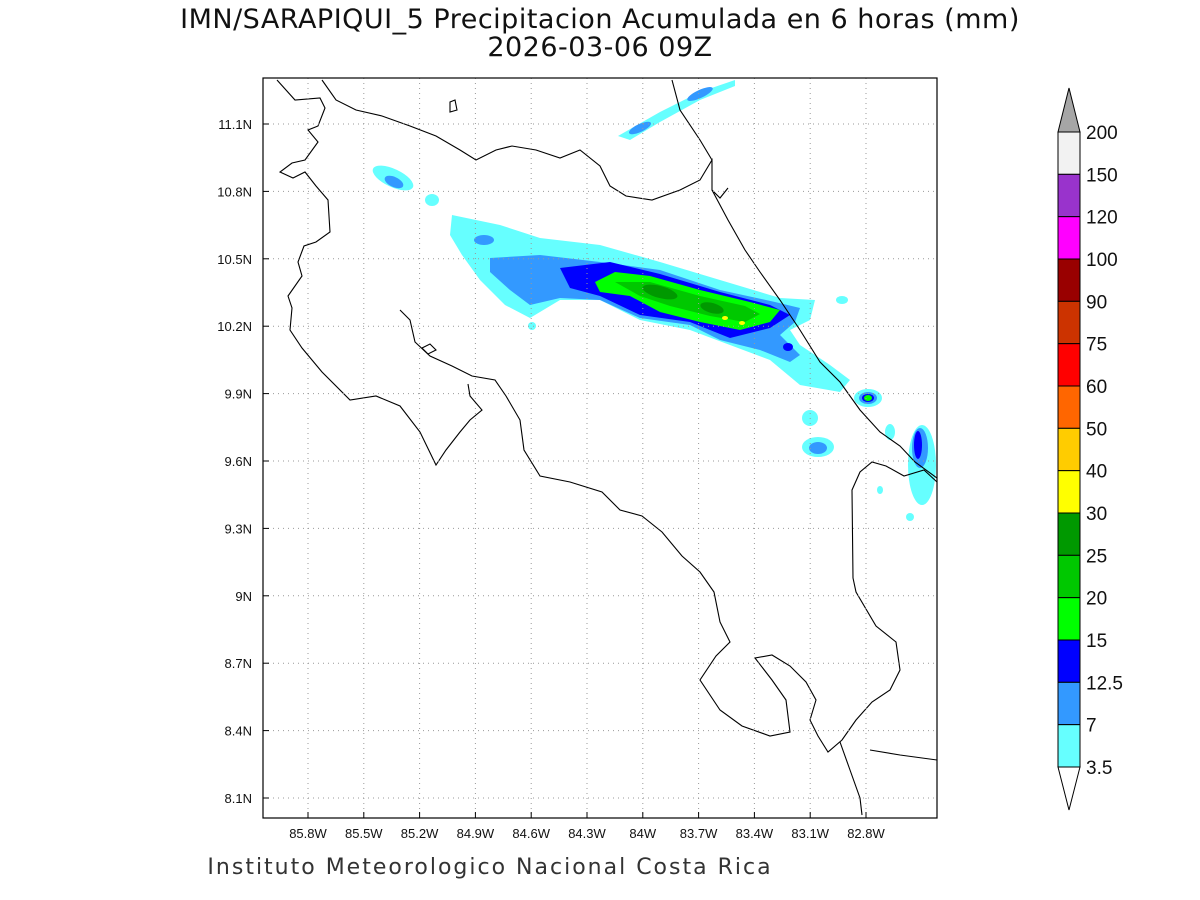 The image size is (1200, 900). Describe the element at coordinates (810, 833) in the screenshot. I see `lon-tick-label: 83.1W` at that location.